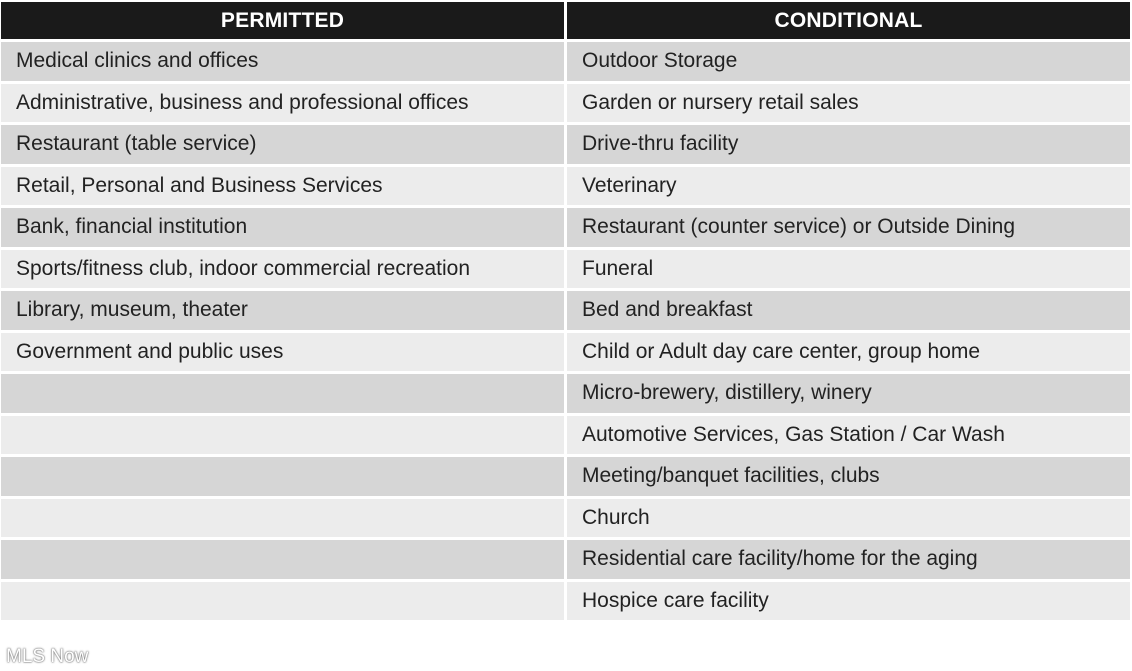 The width and height of the screenshot is (1132, 671). I want to click on conditional-cell: Funeral, so click(848, 268).